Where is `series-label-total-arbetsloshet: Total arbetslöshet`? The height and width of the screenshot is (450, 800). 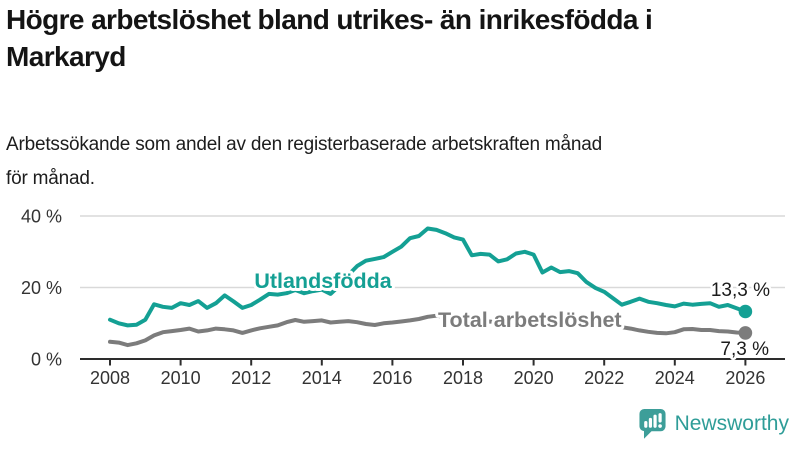 series-label-total-arbetsloshet: Total arbetslöshet is located at coordinates (530, 320).